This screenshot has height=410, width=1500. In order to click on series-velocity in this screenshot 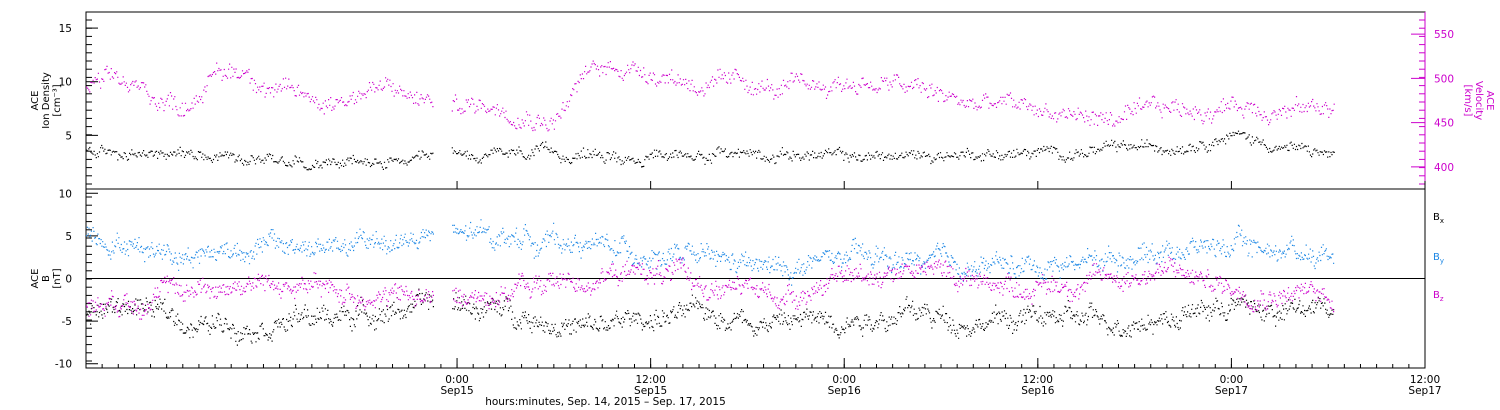, I will do `click(710, 96)`.